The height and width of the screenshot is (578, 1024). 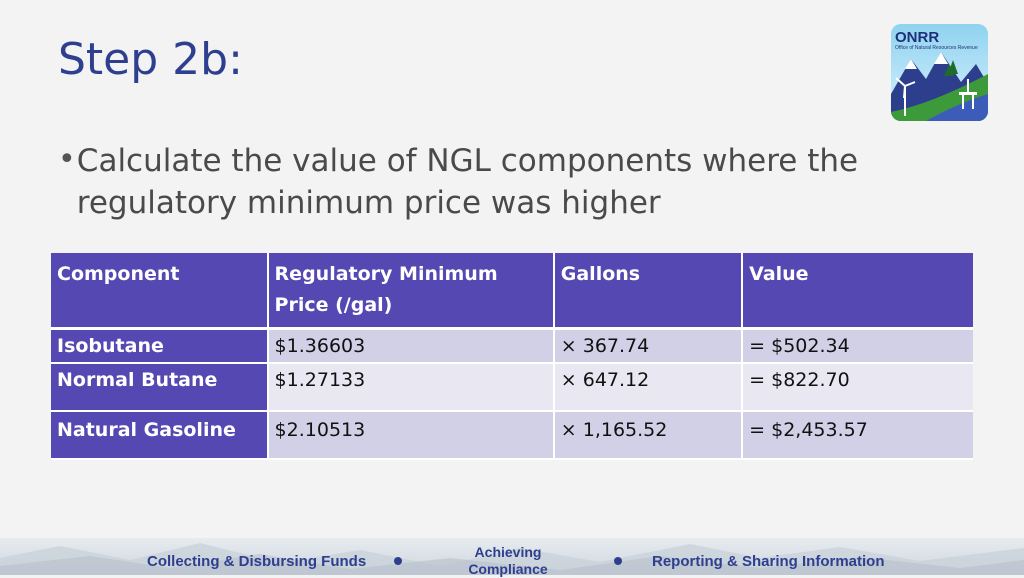 What do you see at coordinates (411, 346) in the screenshot?
I see `price-cell: $1.36603` at bounding box center [411, 346].